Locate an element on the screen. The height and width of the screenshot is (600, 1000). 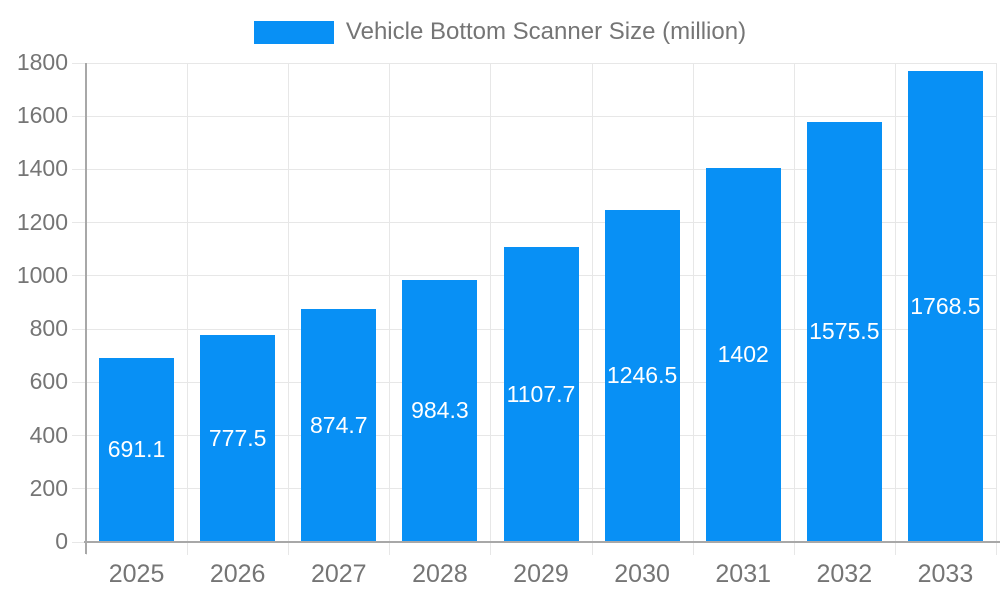
y-axis-tick-label: 800 is located at coordinates (48, 328).